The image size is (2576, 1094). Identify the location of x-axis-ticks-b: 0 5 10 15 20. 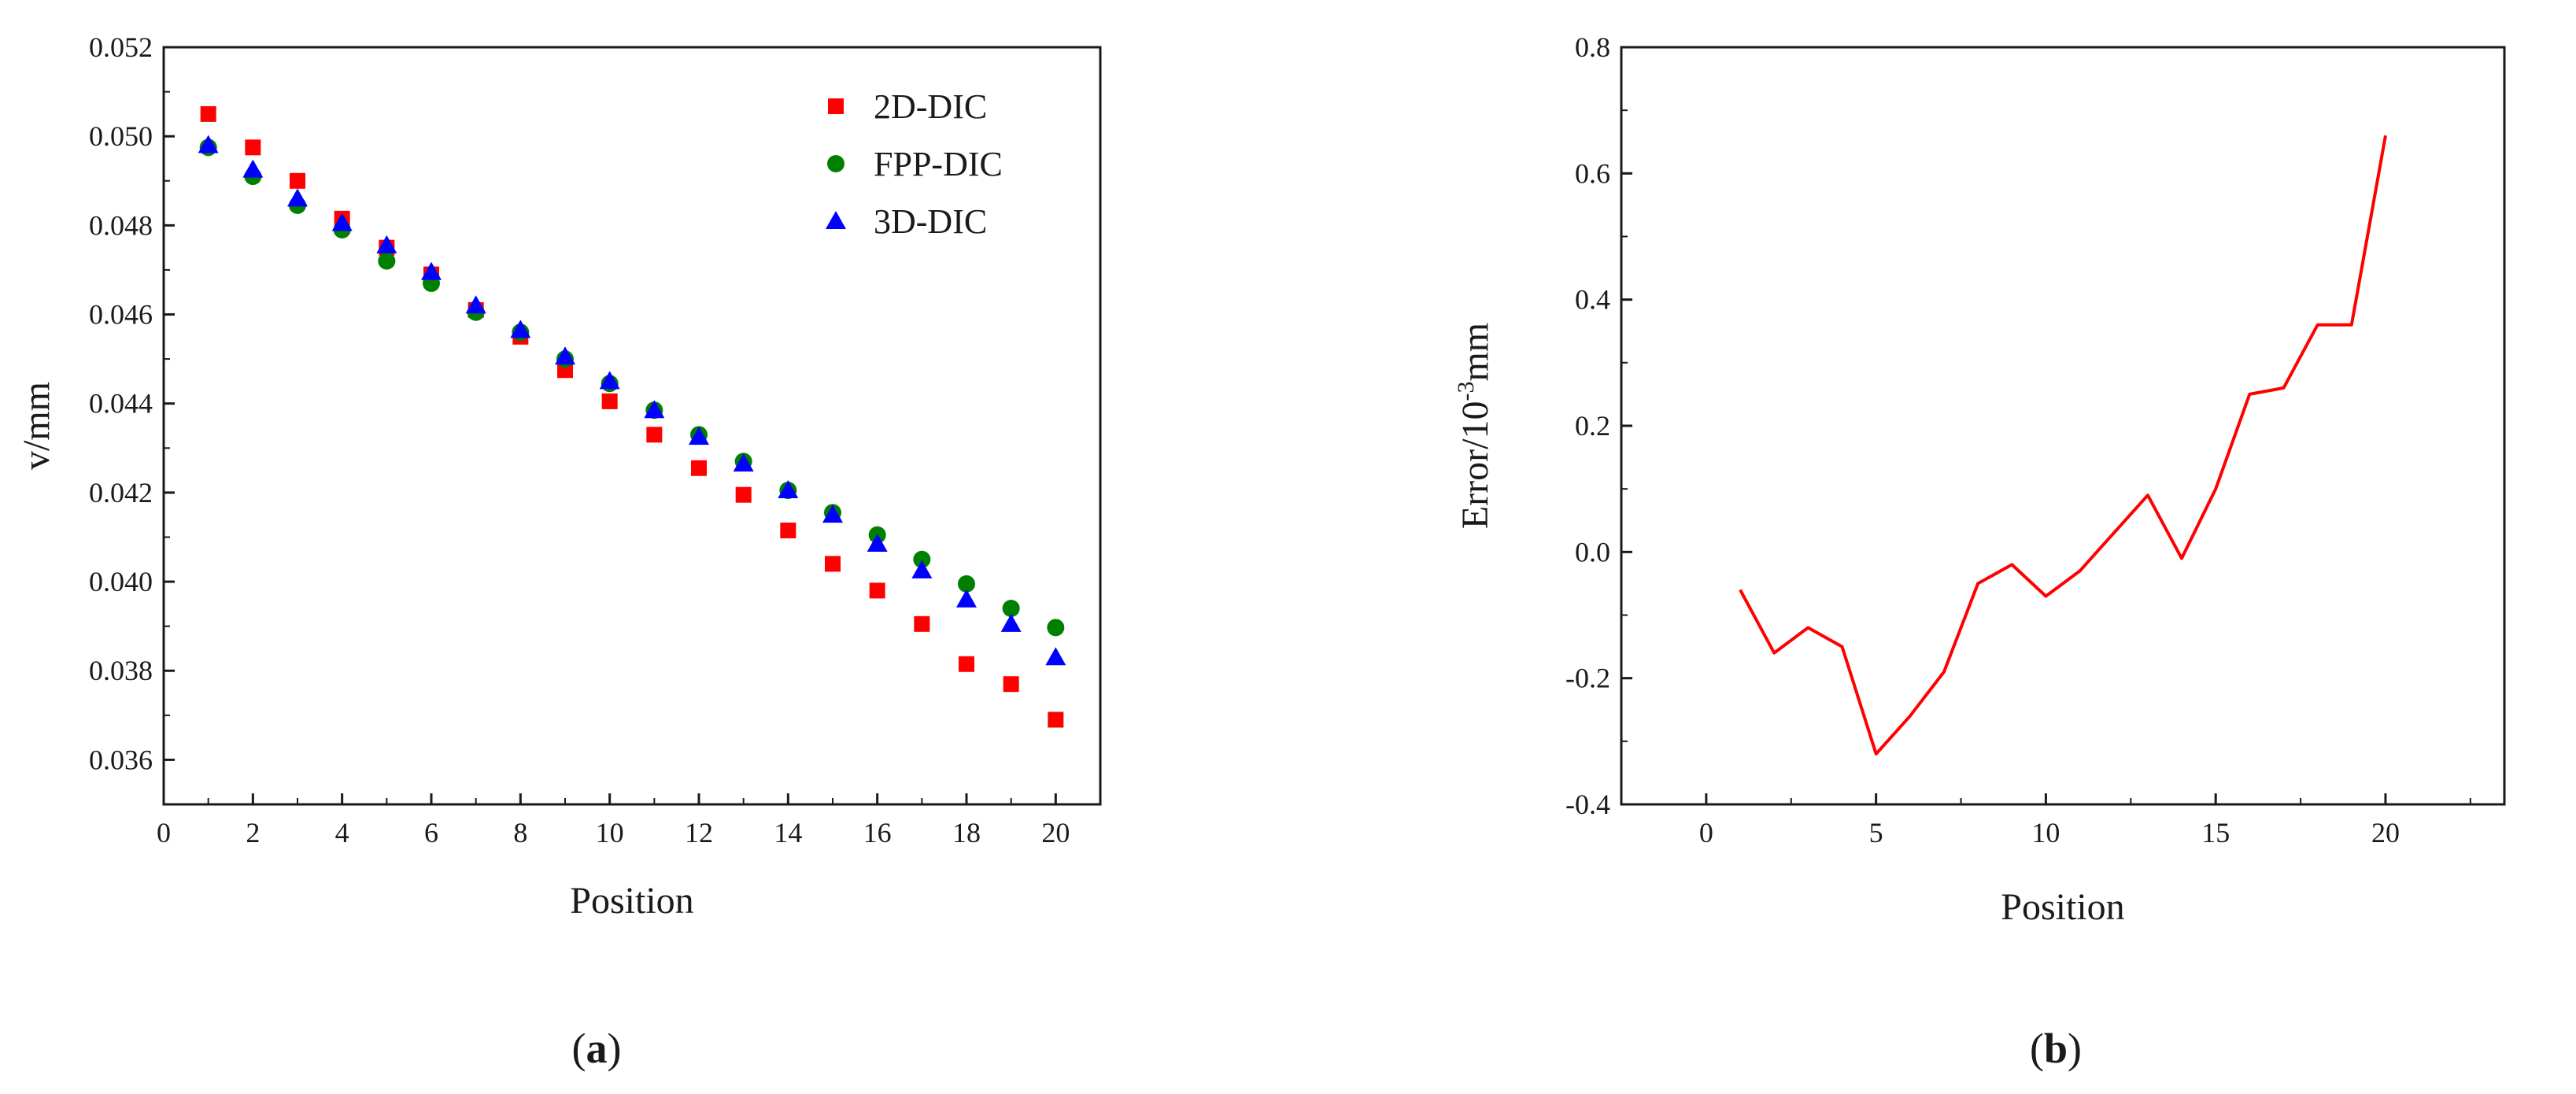
(2046, 820).